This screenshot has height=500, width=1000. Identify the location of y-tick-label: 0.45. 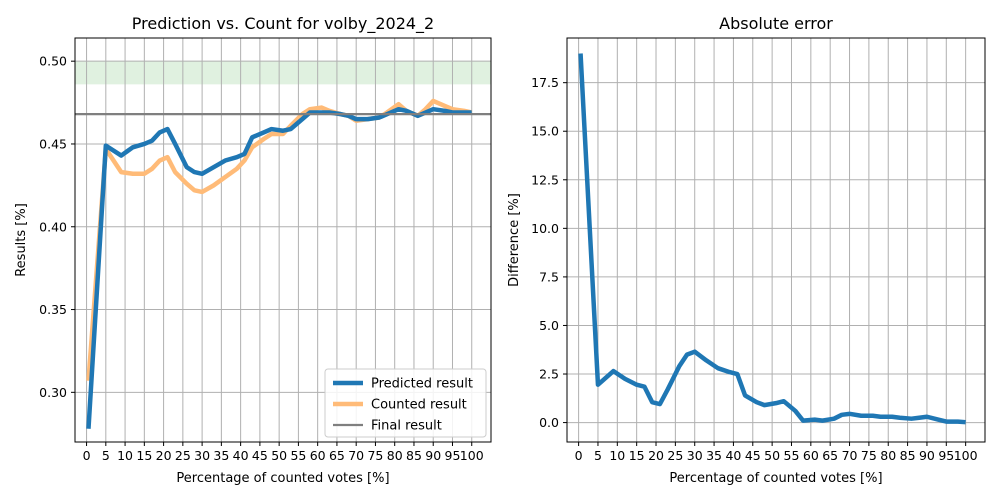
(53, 143).